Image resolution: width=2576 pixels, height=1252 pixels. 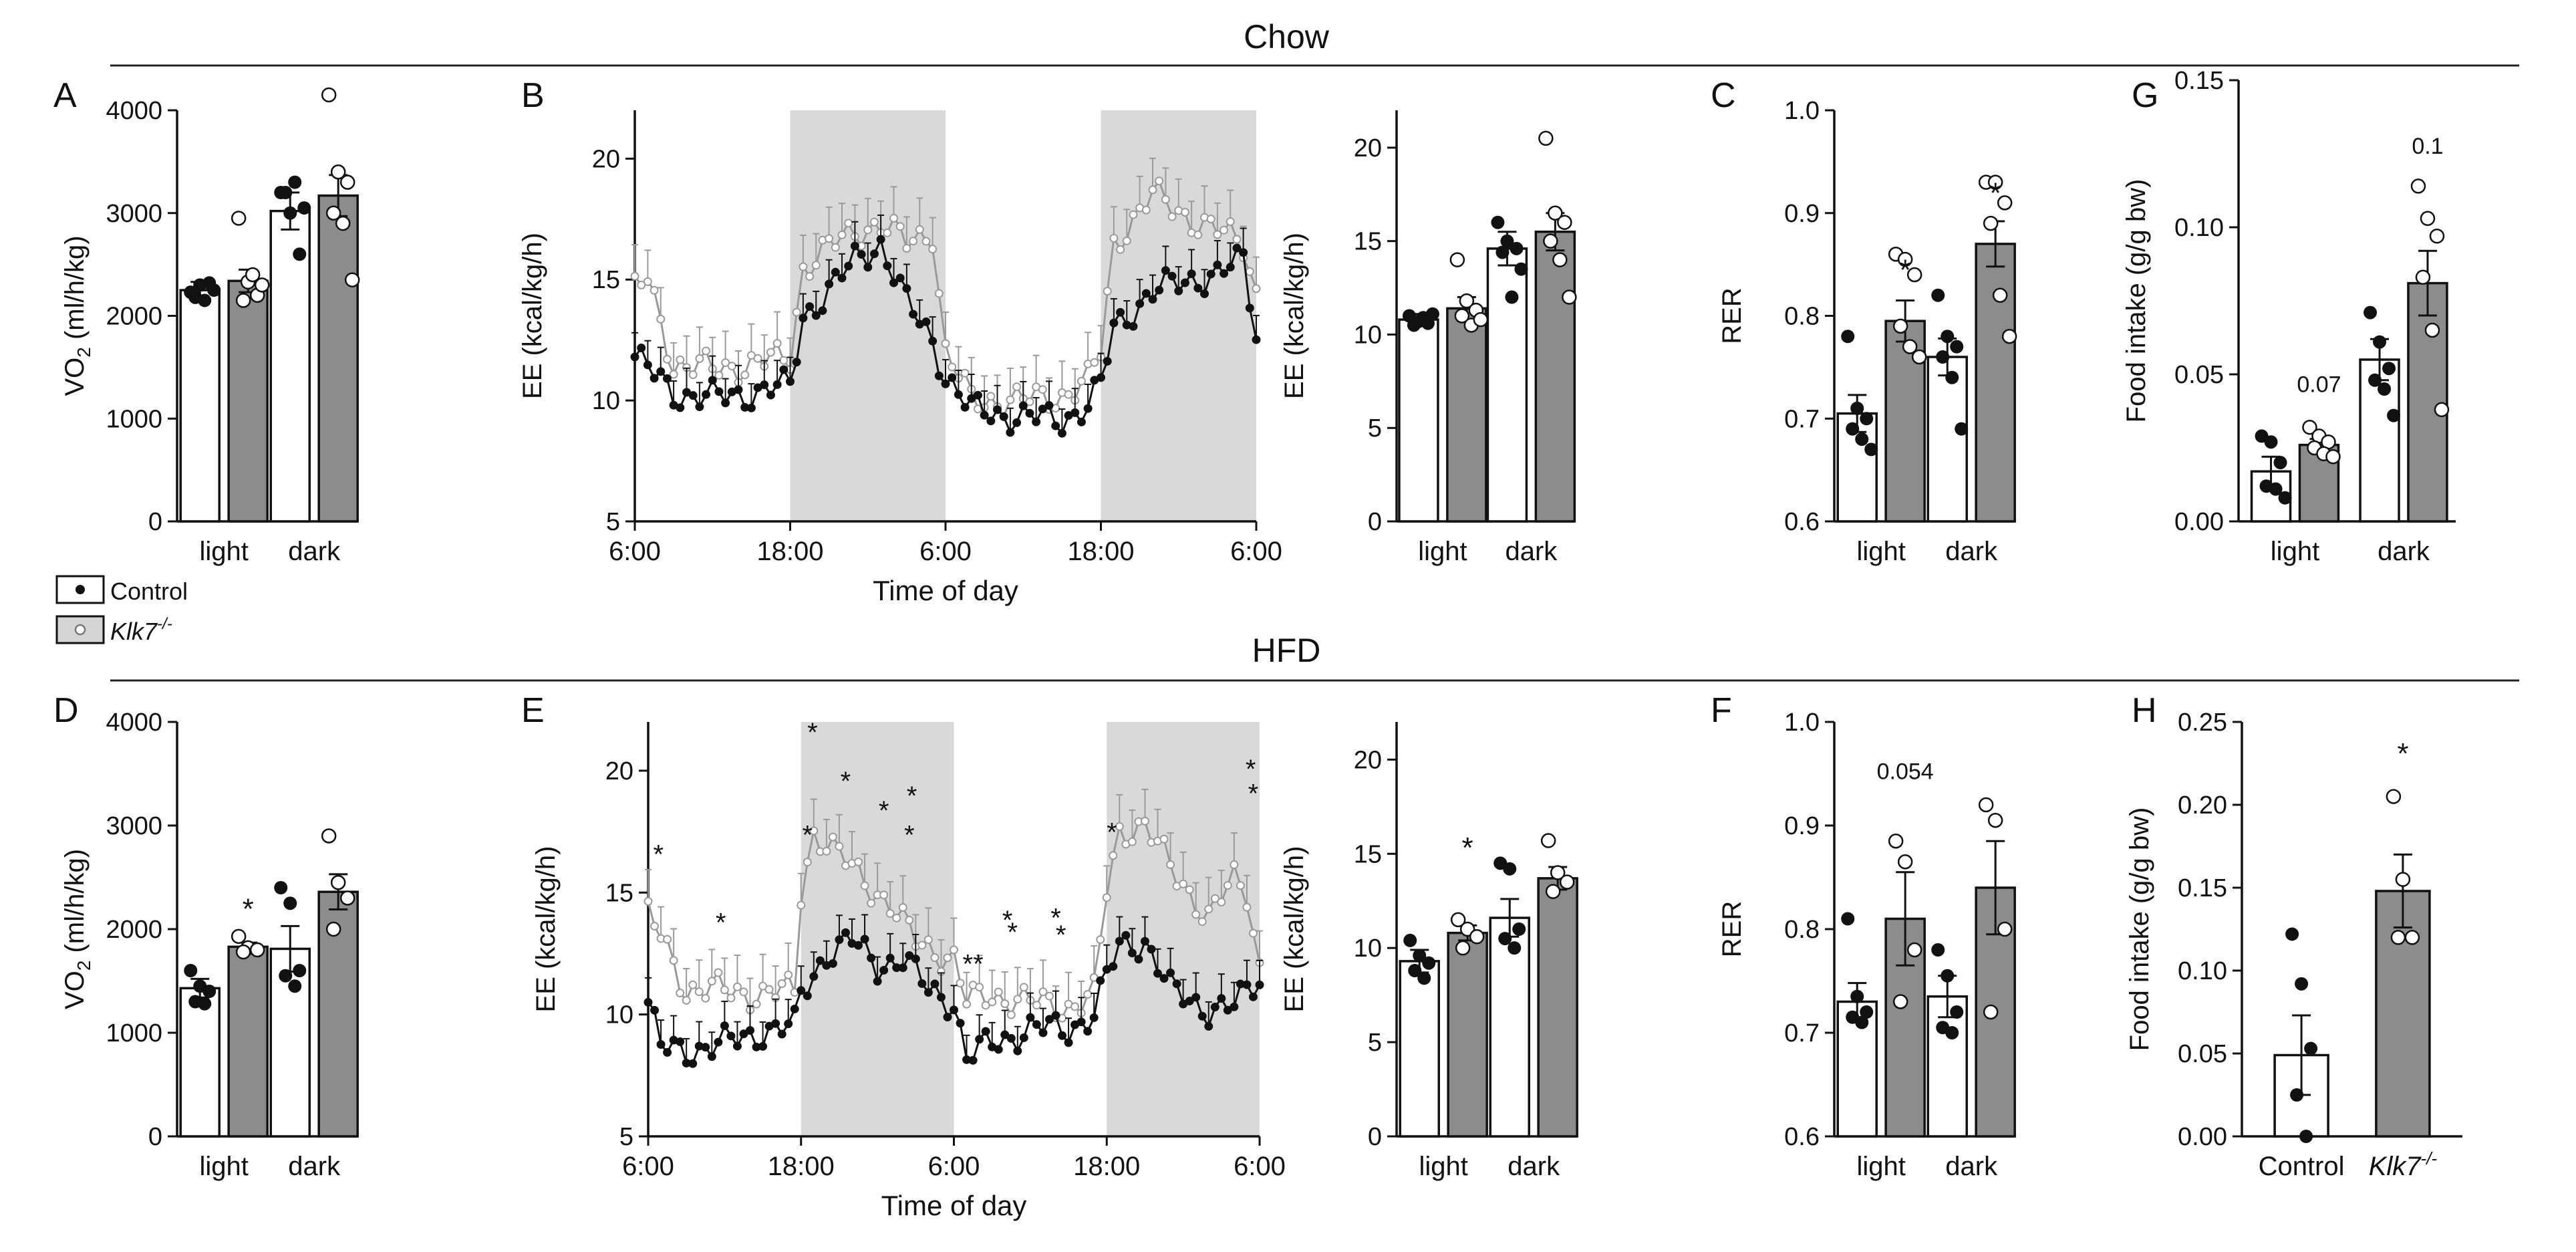 I want to click on y-tick-label: 1000, so click(x=134, y=419).